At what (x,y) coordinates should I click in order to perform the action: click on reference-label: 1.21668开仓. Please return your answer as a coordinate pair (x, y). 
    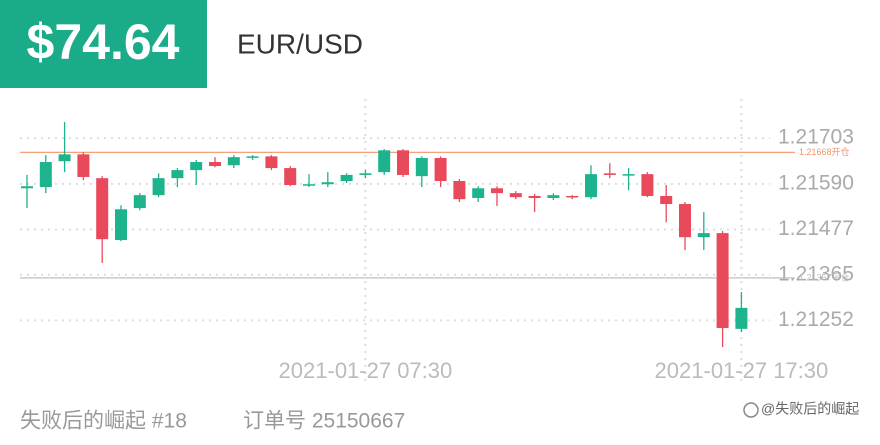
    Looking at the image, I should click on (824, 151).